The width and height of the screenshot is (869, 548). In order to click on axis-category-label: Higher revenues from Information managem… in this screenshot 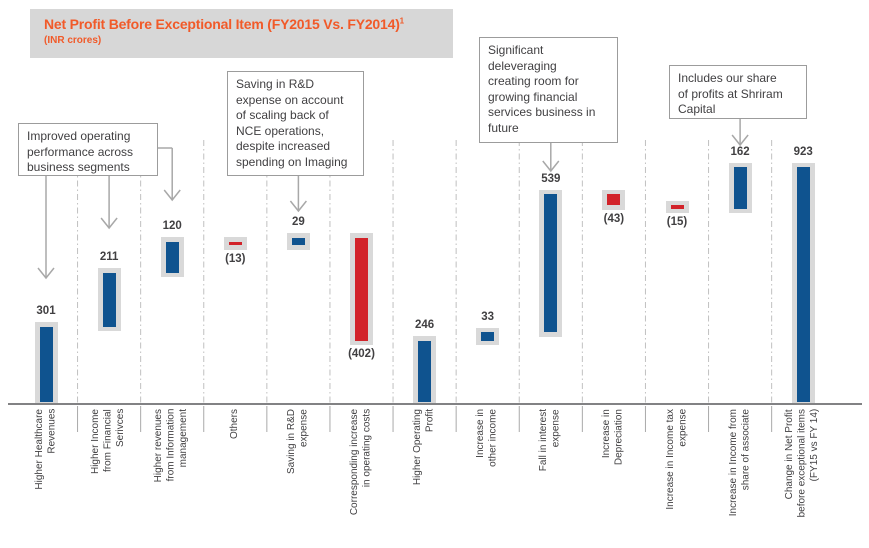, I will do `click(172, 470)`.